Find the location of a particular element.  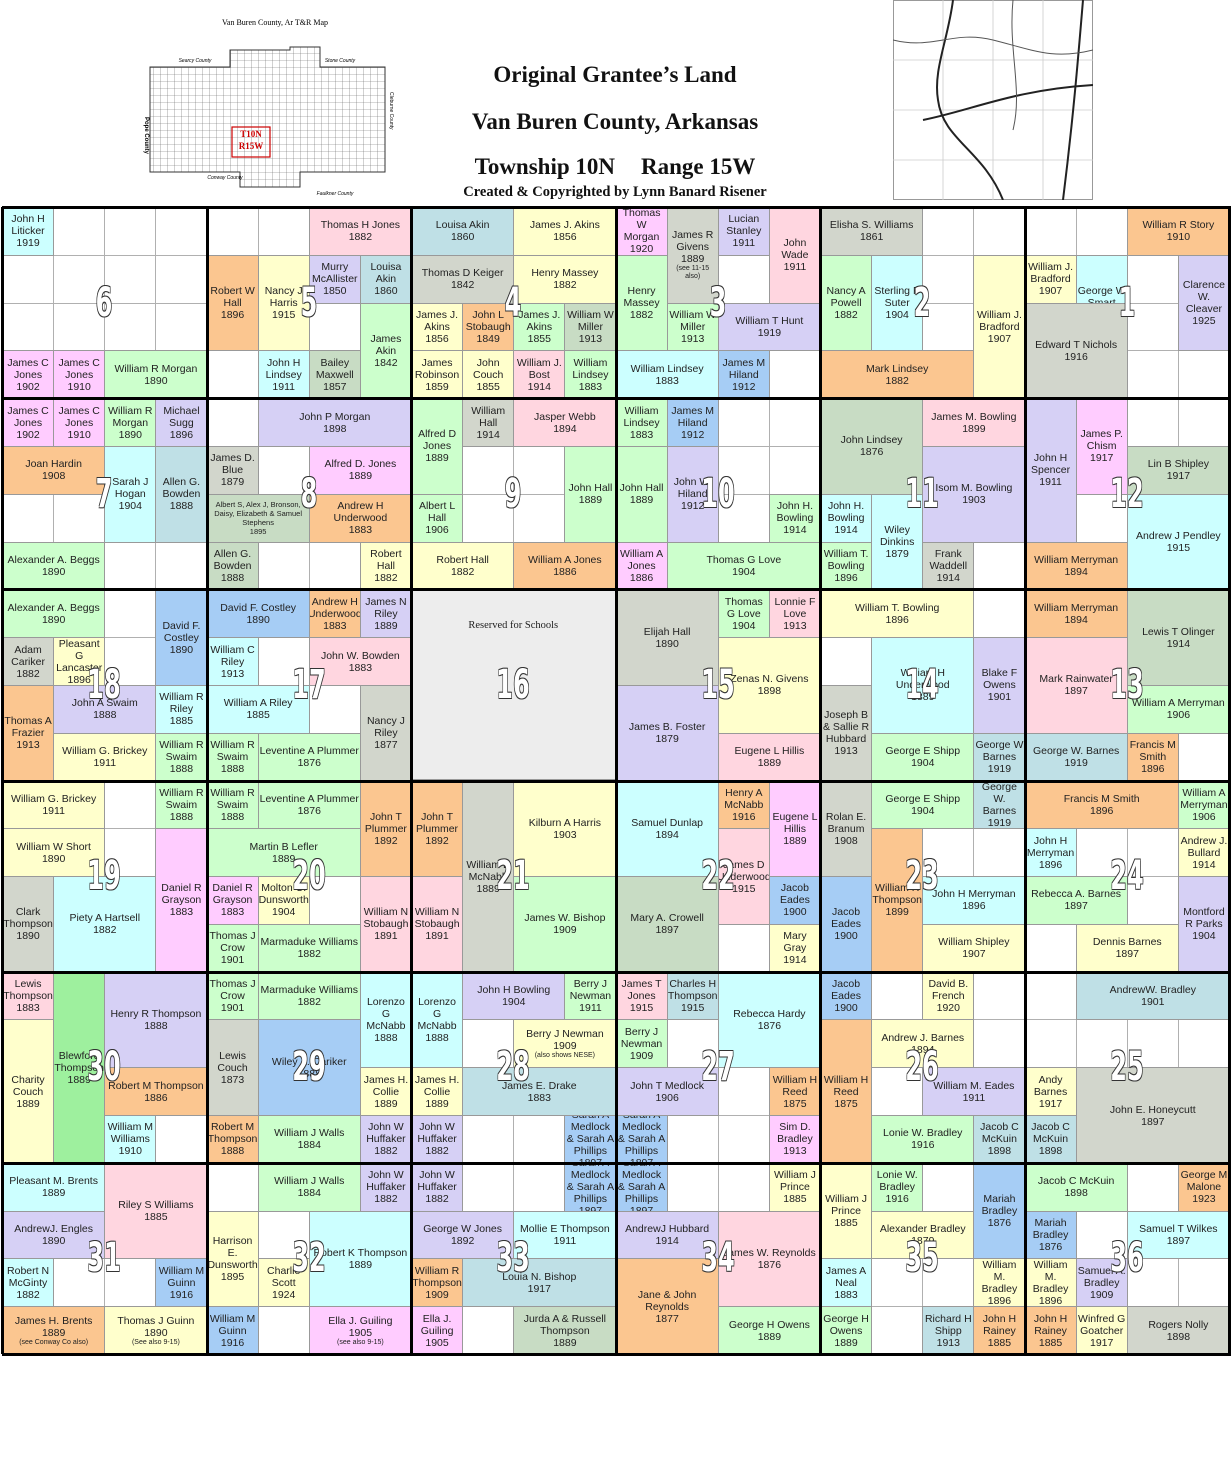

grant-year: 1912 is located at coordinates (744, 386).